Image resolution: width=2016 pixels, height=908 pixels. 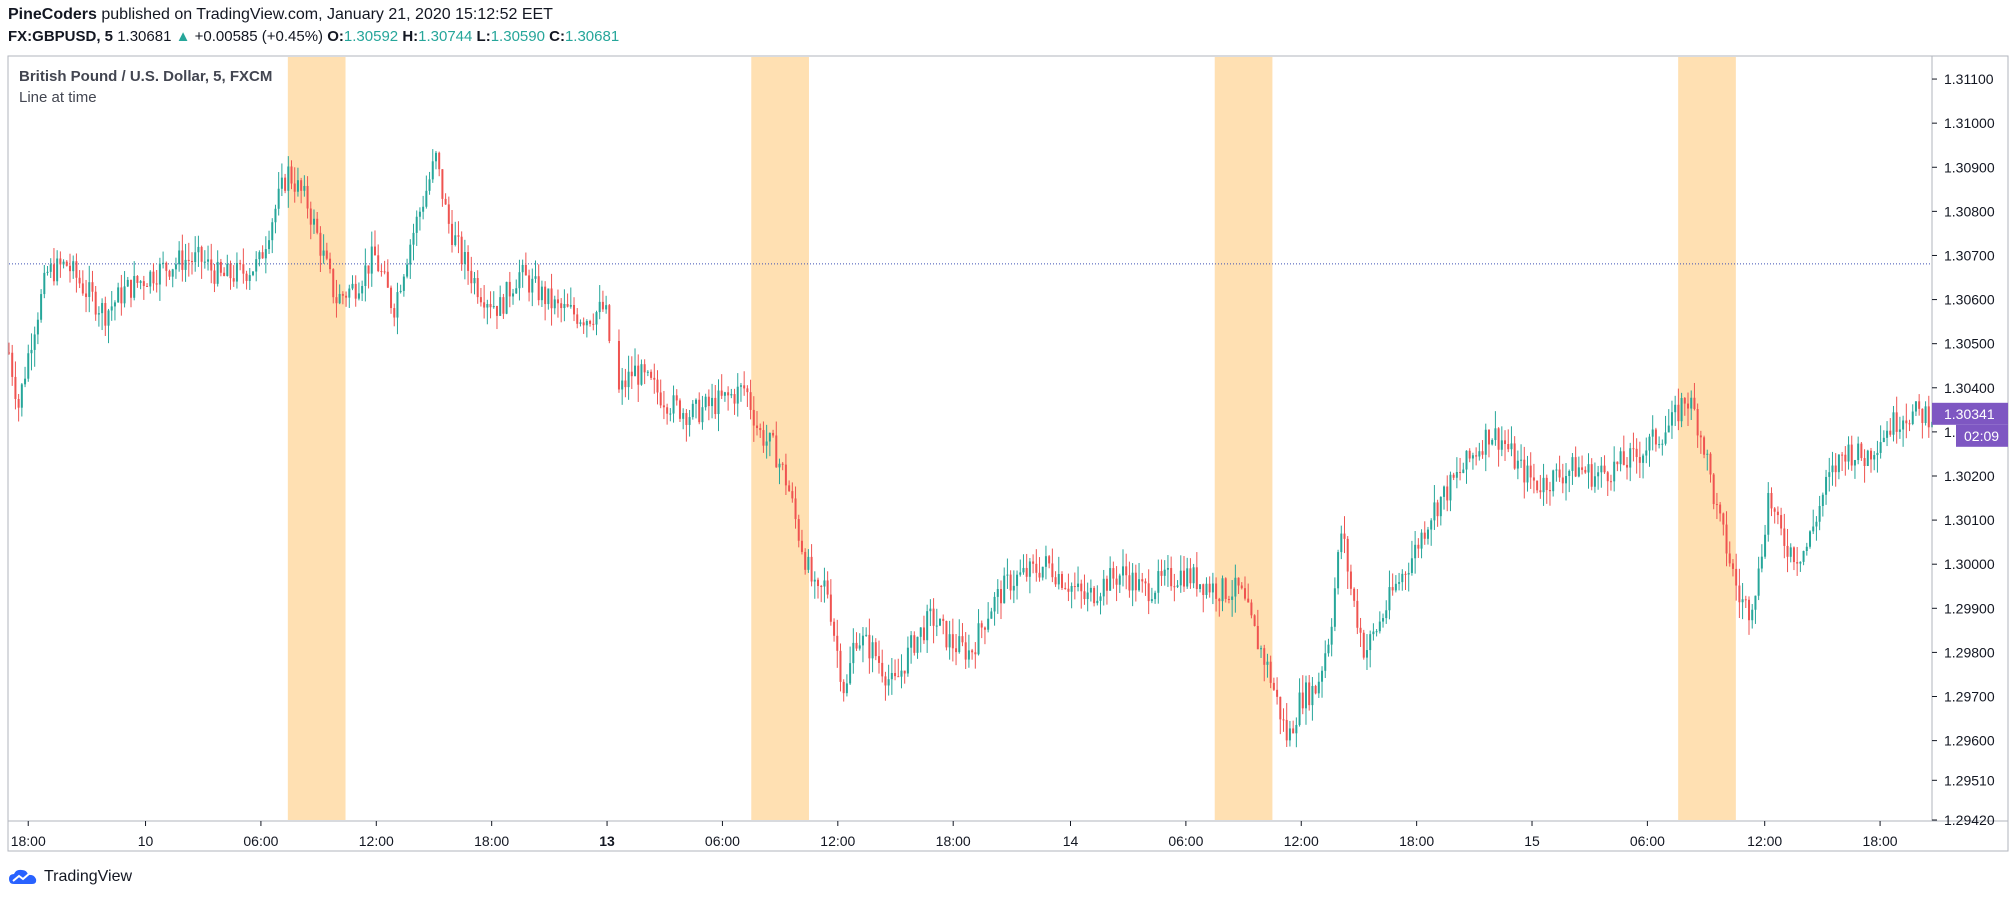 I want to click on price-tags: 1.30341 02:09, so click(x=1970, y=424).